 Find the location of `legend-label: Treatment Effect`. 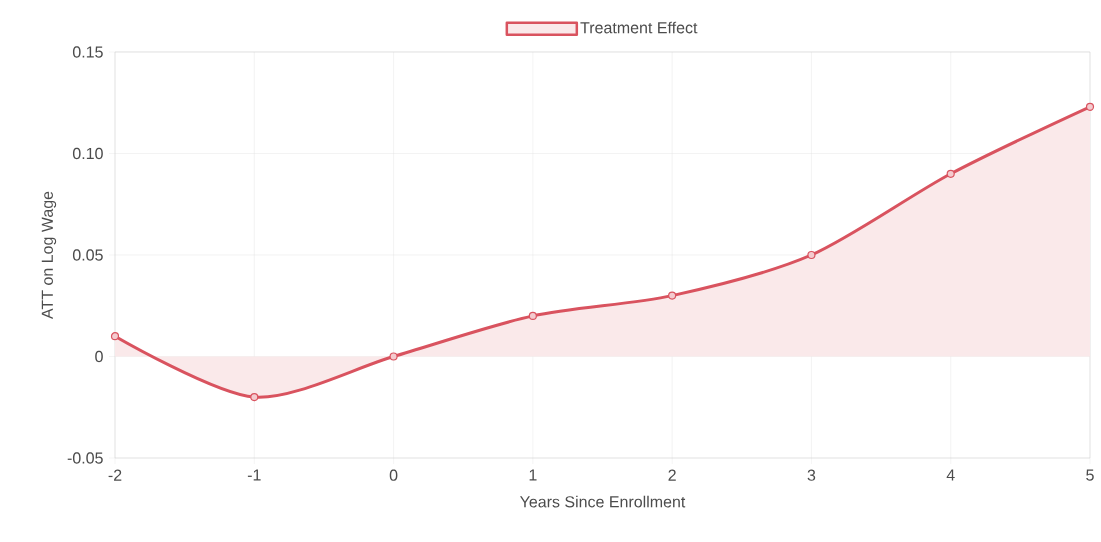

legend-label: Treatment Effect is located at coordinates (639, 27).